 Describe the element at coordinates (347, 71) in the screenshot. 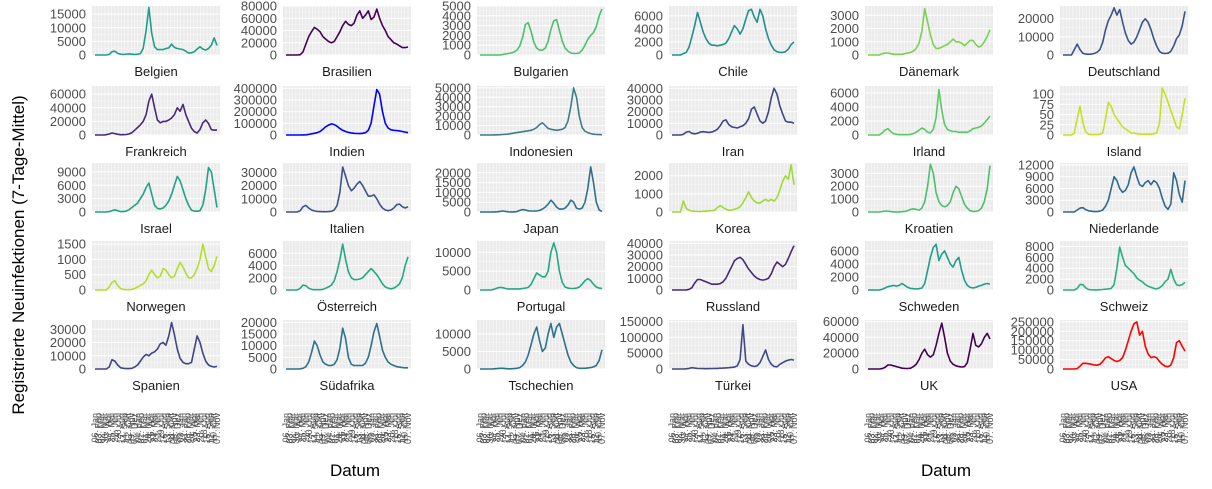

I see `panel-title: Brasilien` at that location.